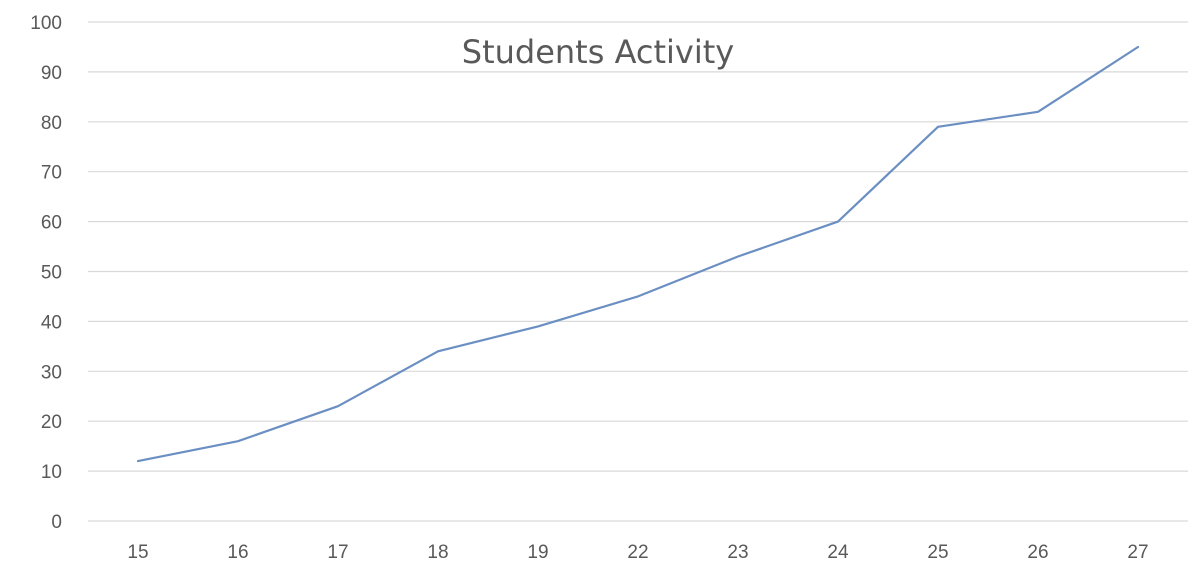  What do you see at coordinates (737, 552) in the screenshot?
I see `x-tick-label: 23` at bounding box center [737, 552].